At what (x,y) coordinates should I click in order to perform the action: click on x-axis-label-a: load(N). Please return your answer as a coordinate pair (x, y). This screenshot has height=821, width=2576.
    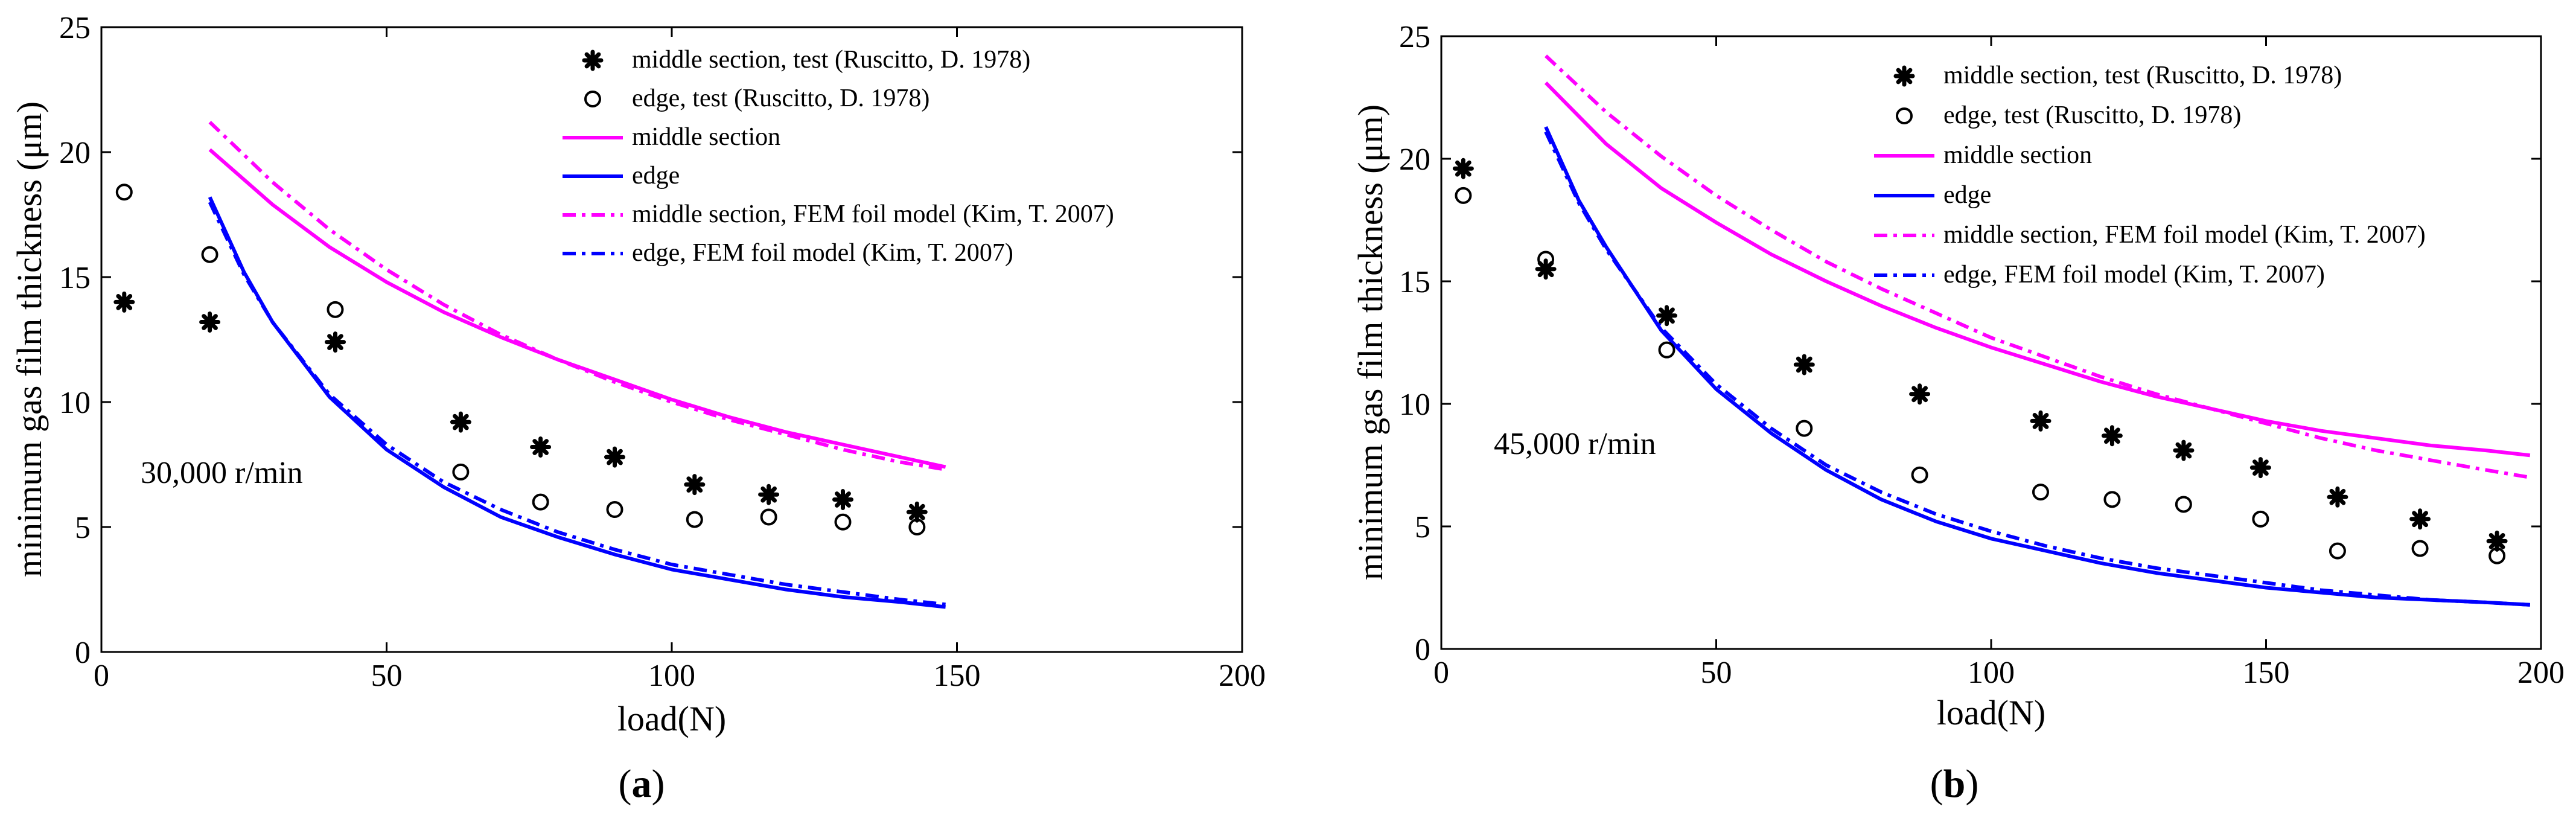
    Looking at the image, I should click on (671, 718).